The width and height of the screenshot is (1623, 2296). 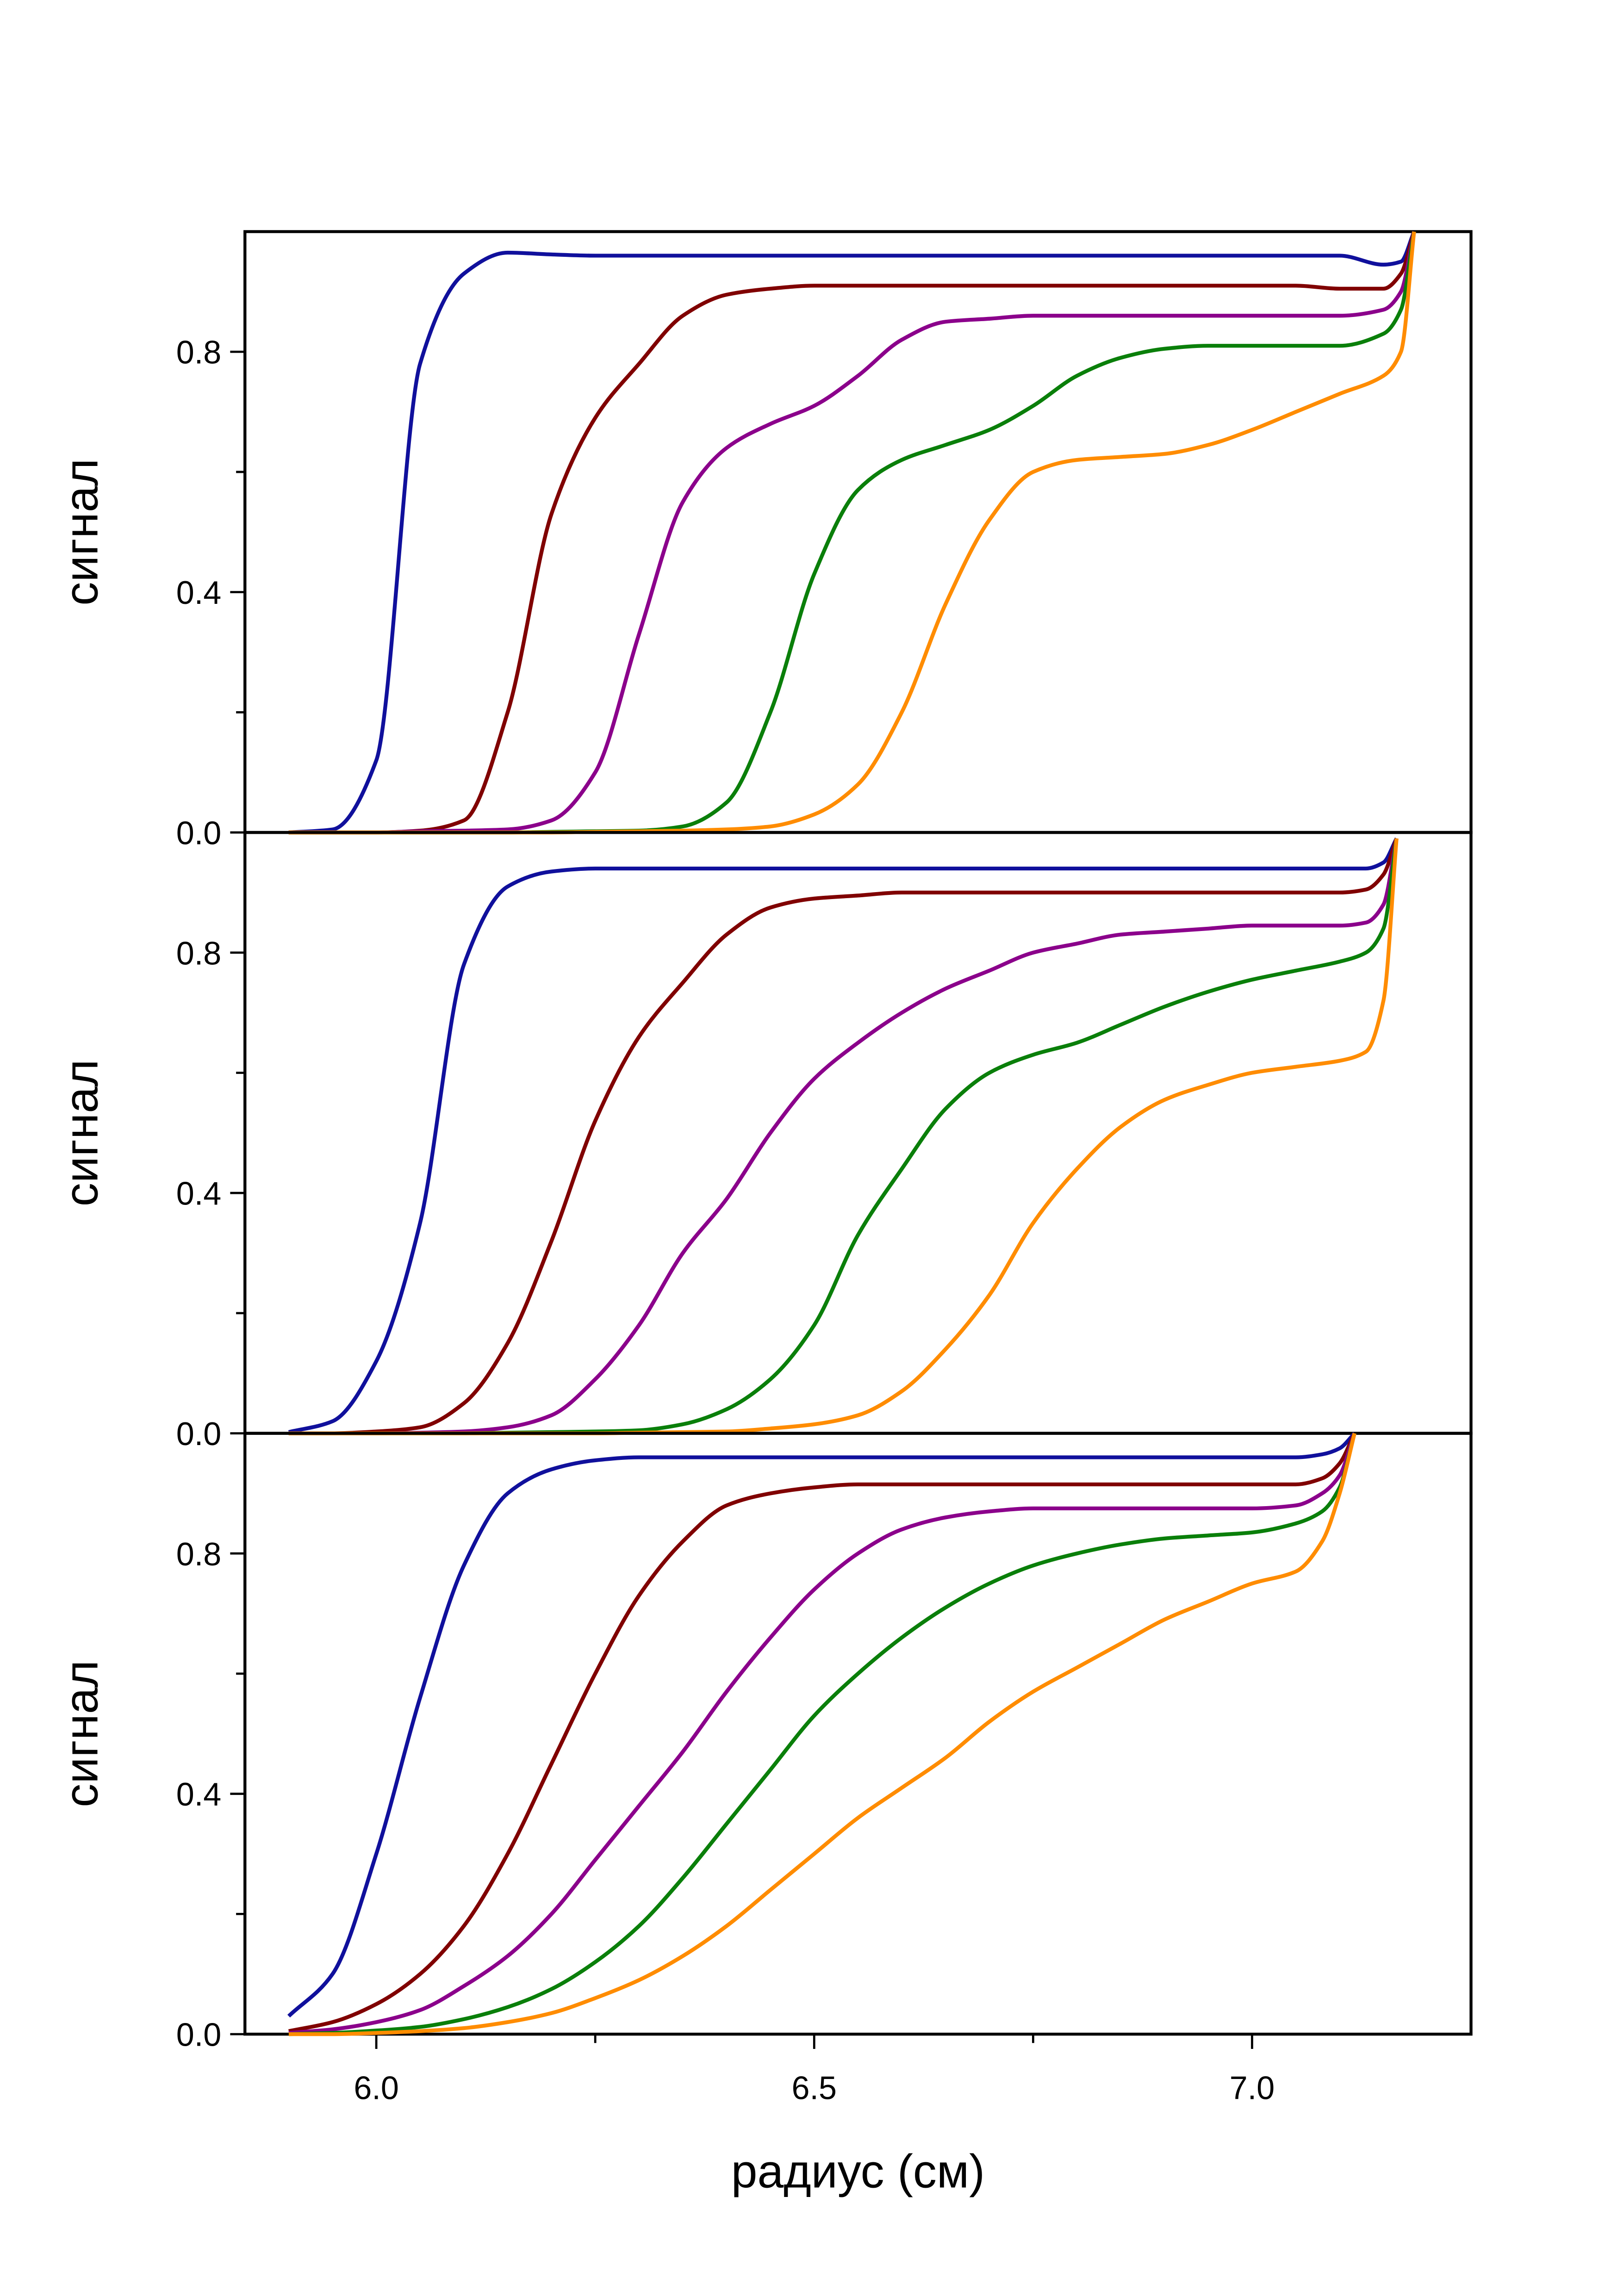 I want to click on x-tick-label: 6.0, so click(x=376, y=2088).